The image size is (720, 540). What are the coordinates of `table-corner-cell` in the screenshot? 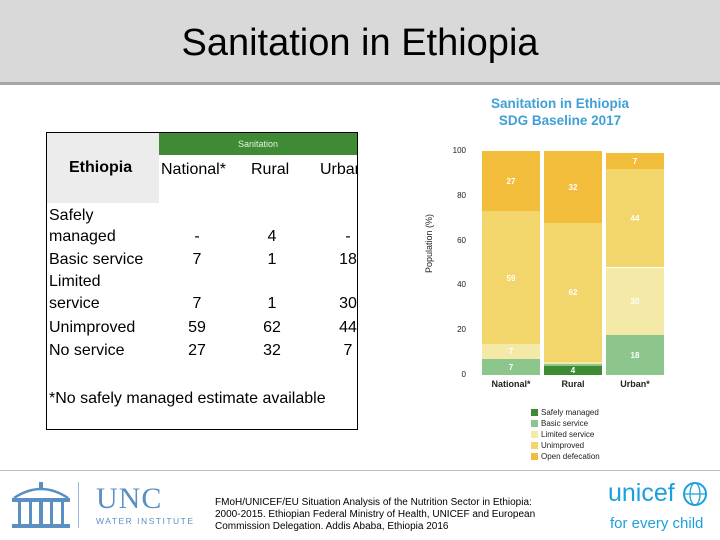 It's located at (103, 168).